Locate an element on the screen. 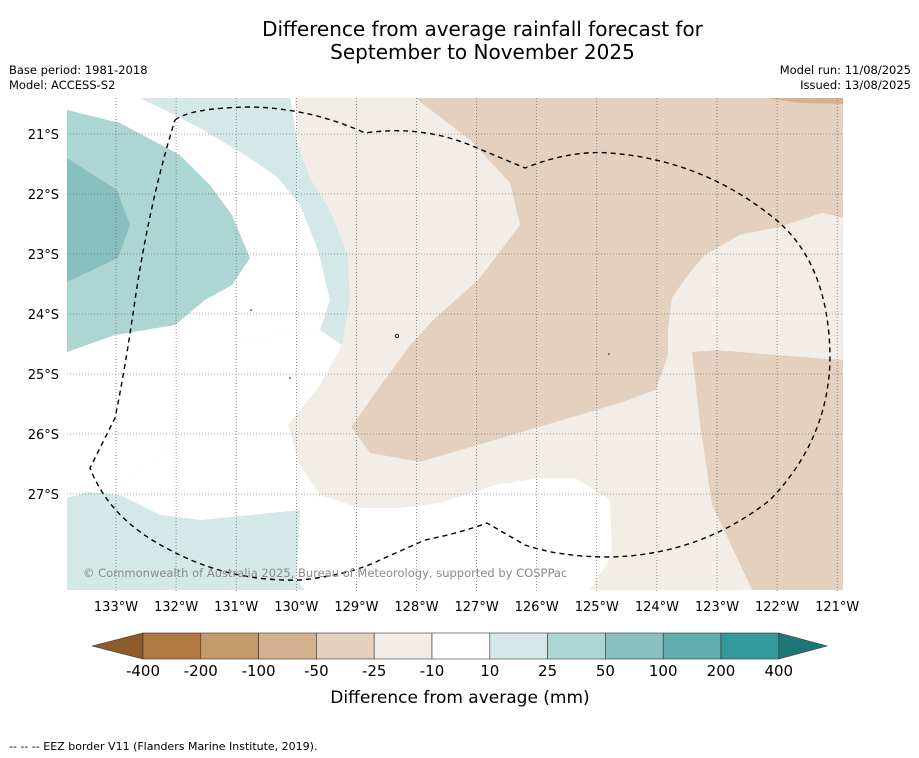 The height and width of the screenshot is (758, 919). longitude-label: 124°W is located at coordinates (657, 607).